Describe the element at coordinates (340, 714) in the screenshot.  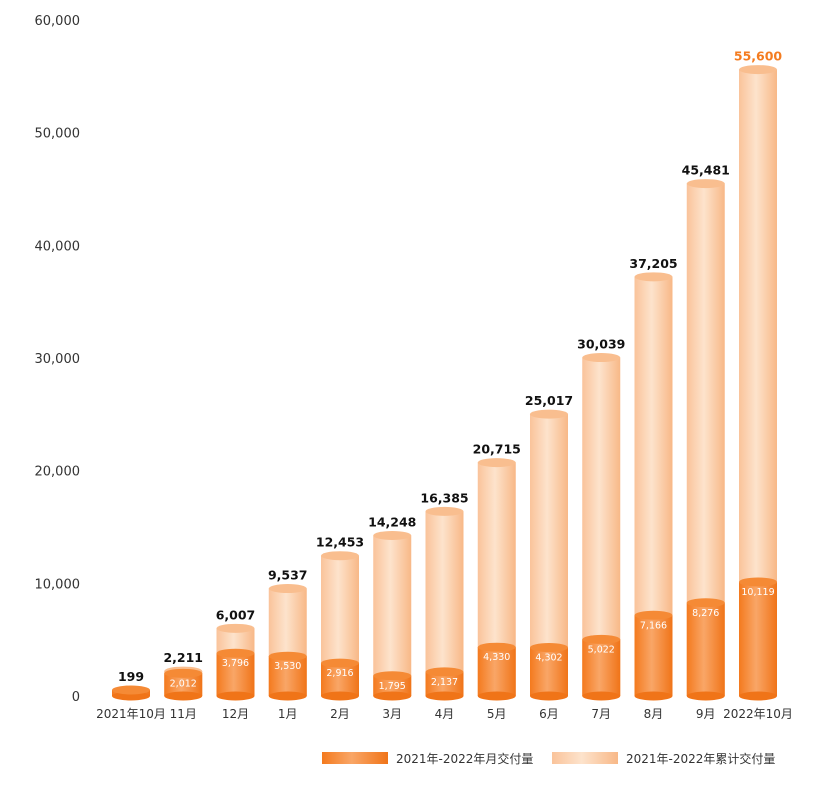
I see `x-tick-label: 2月` at that location.